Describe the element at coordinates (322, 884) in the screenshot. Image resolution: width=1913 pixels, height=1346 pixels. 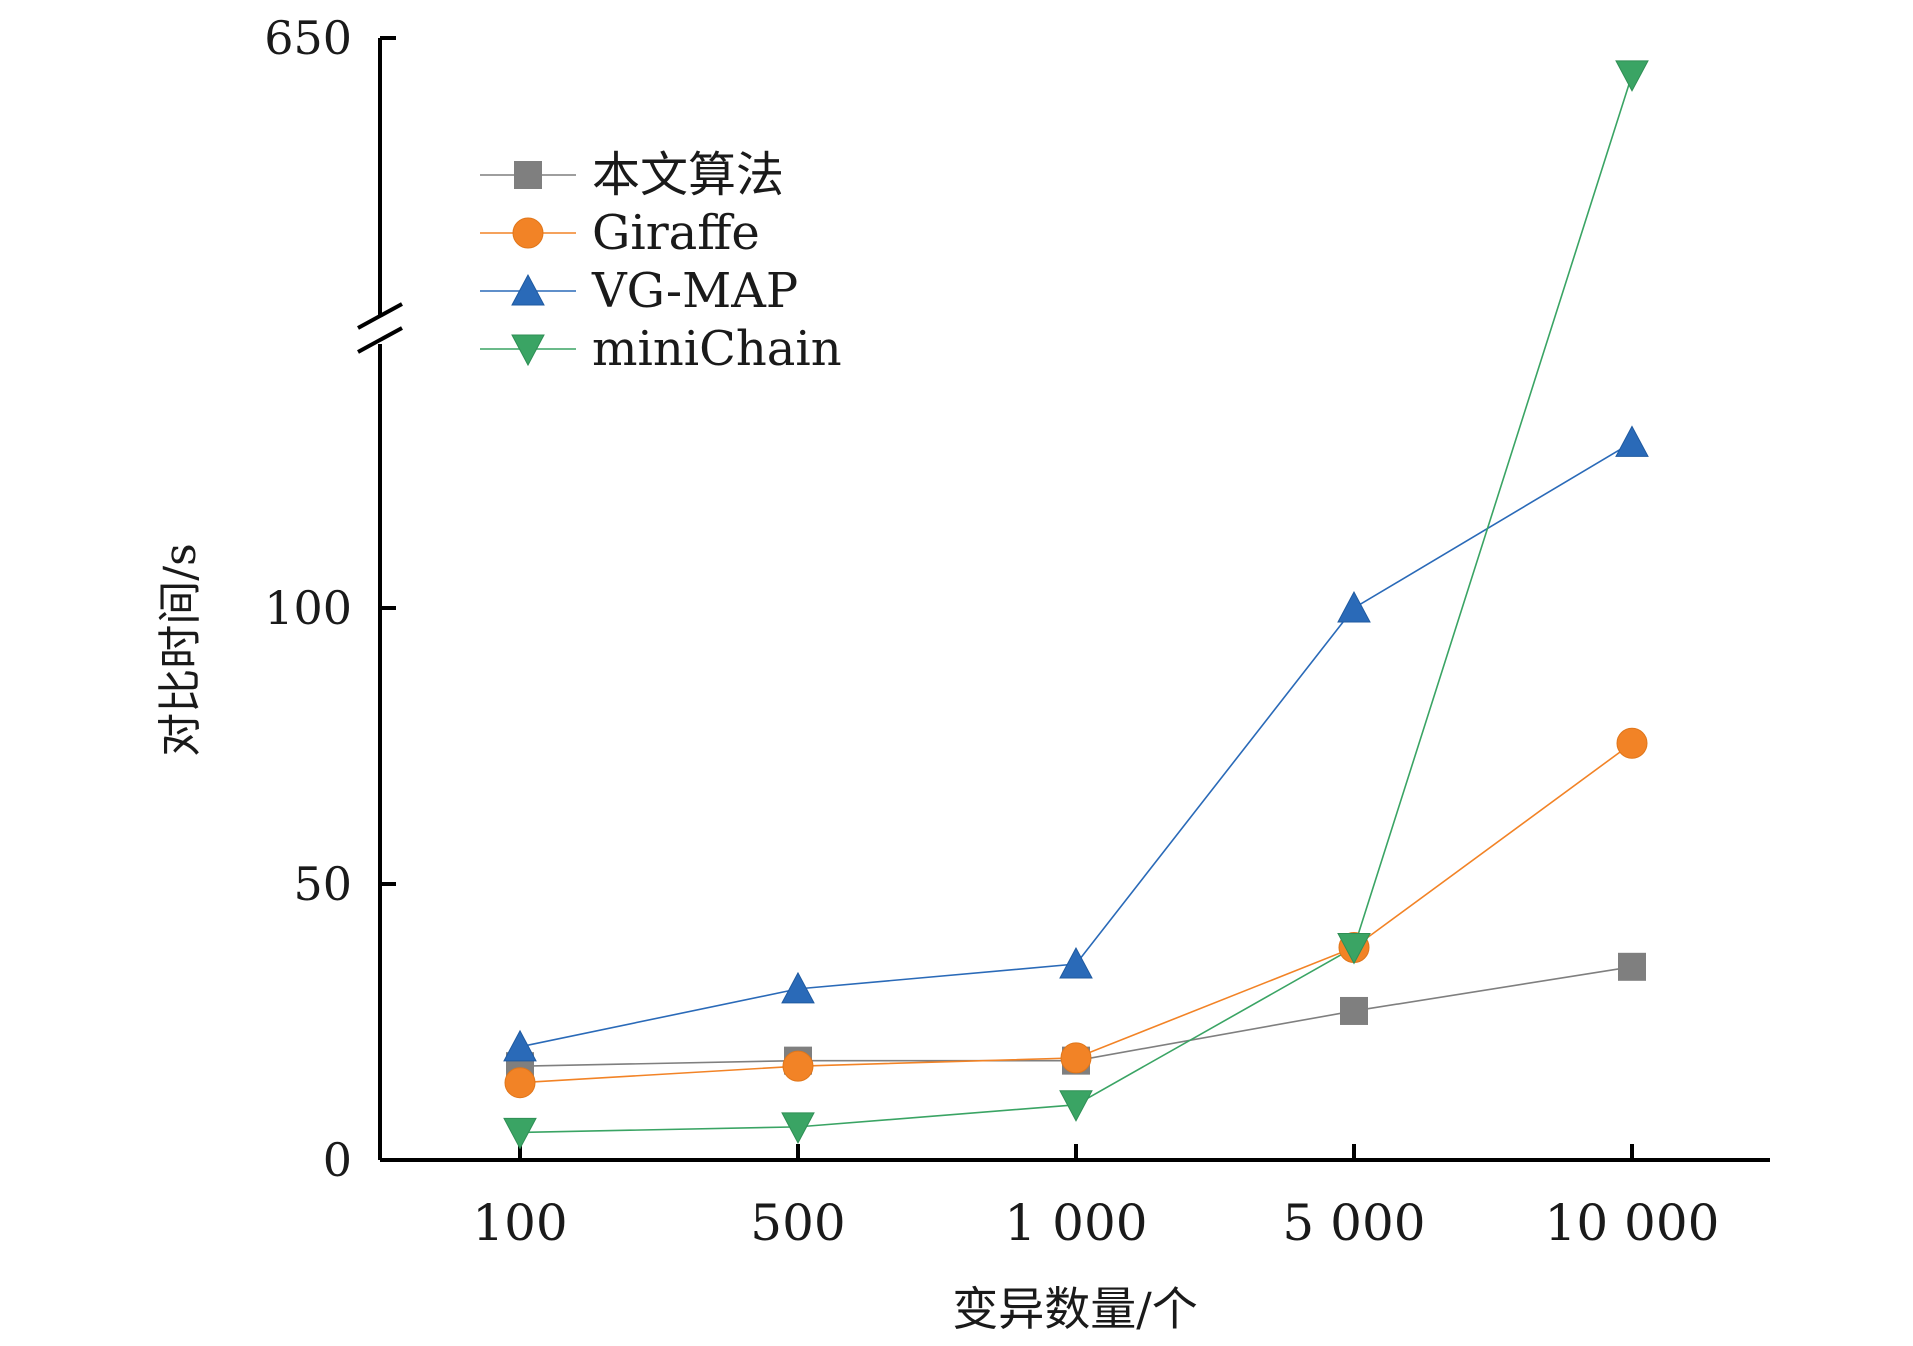
I see `y-tick-label: 50` at that location.